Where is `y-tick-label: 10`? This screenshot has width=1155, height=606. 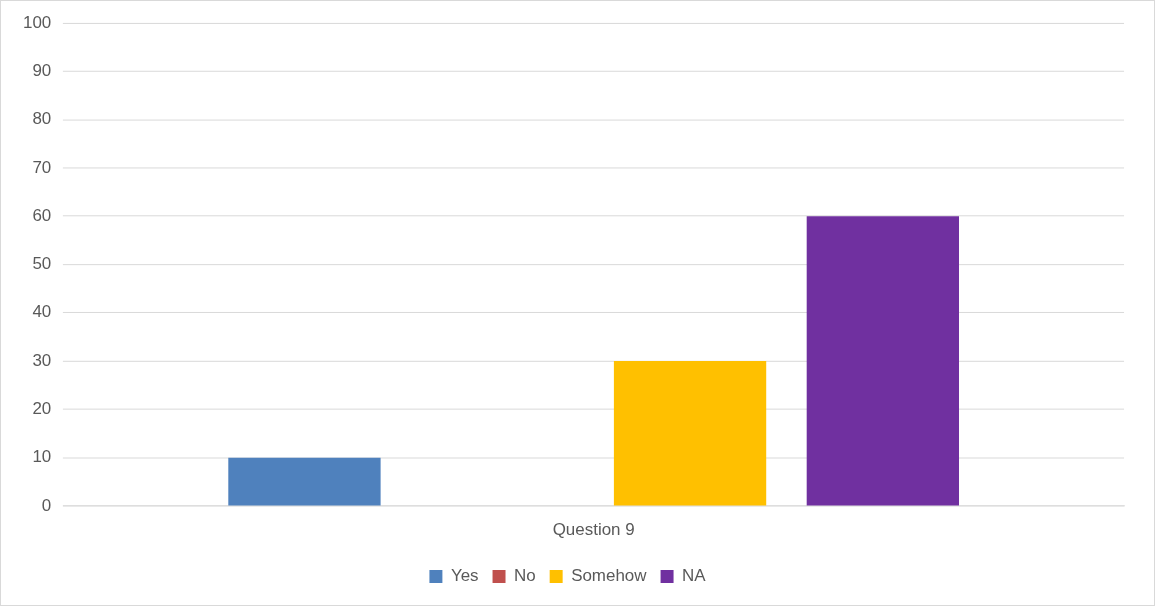
y-tick-label: 10 is located at coordinates (42, 457).